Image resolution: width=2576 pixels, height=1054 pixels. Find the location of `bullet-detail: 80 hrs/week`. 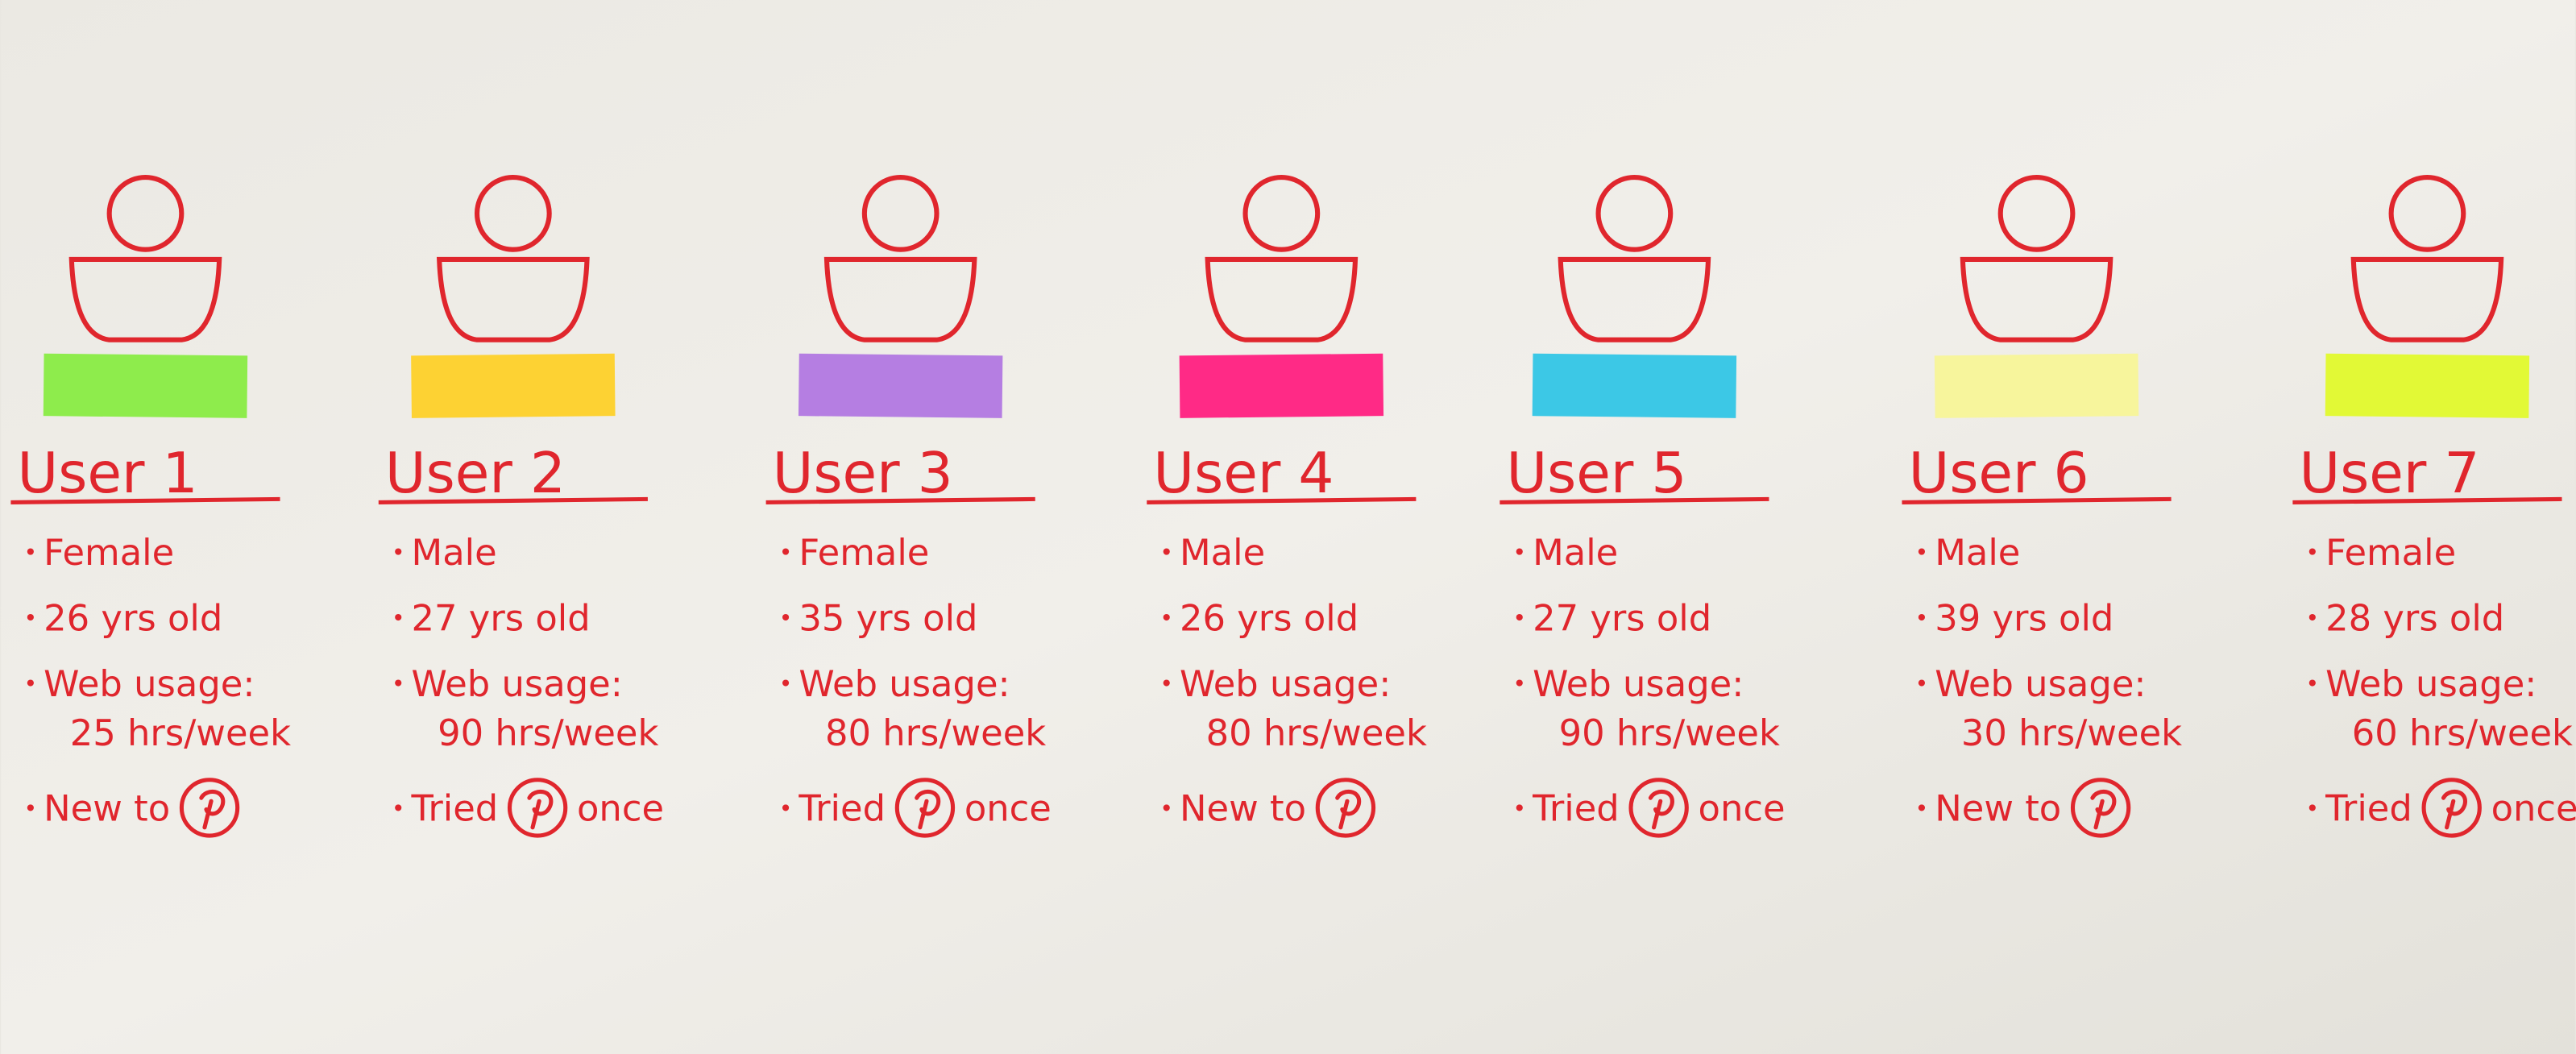

bullet-detail: 80 hrs/week is located at coordinates (936, 733).